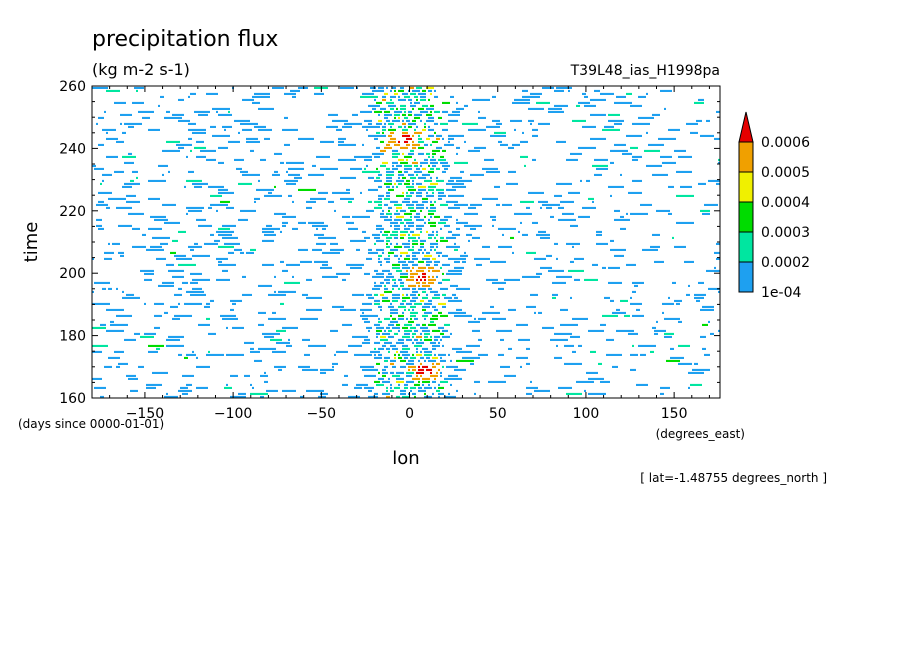 The image size is (904, 654). What do you see at coordinates (746, 217) in the screenshot?
I see `colorbar-swatch` at bounding box center [746, 217].